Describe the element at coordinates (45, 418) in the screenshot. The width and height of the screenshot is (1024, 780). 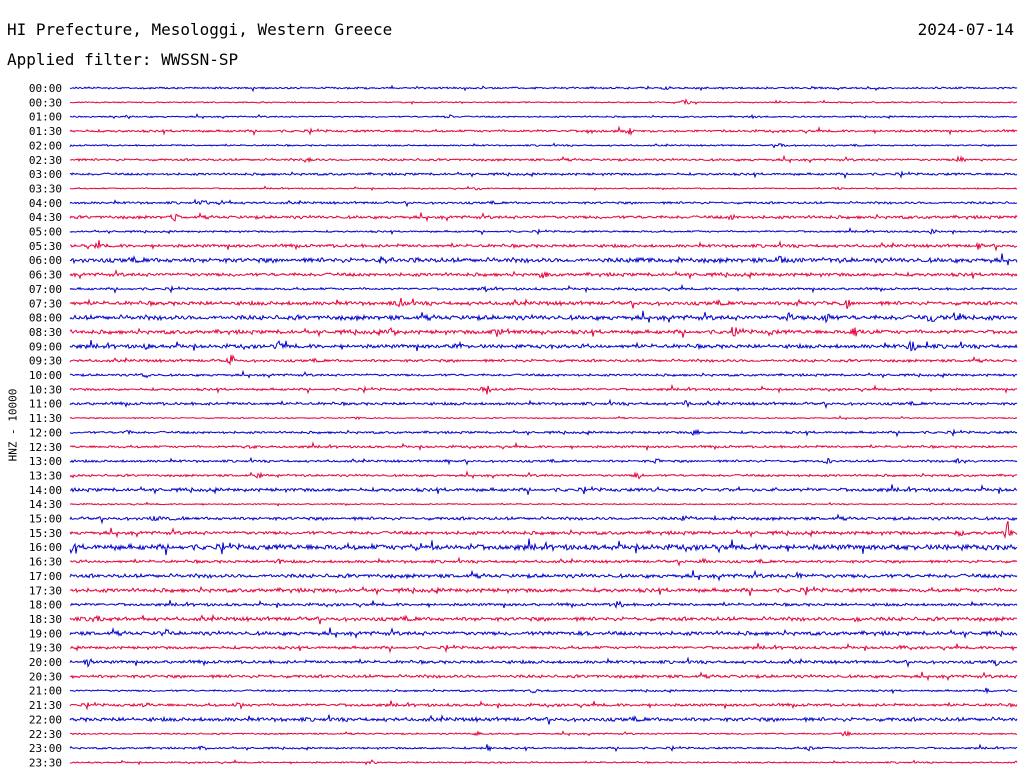
I see `row-time-label: 11:30` at that location.